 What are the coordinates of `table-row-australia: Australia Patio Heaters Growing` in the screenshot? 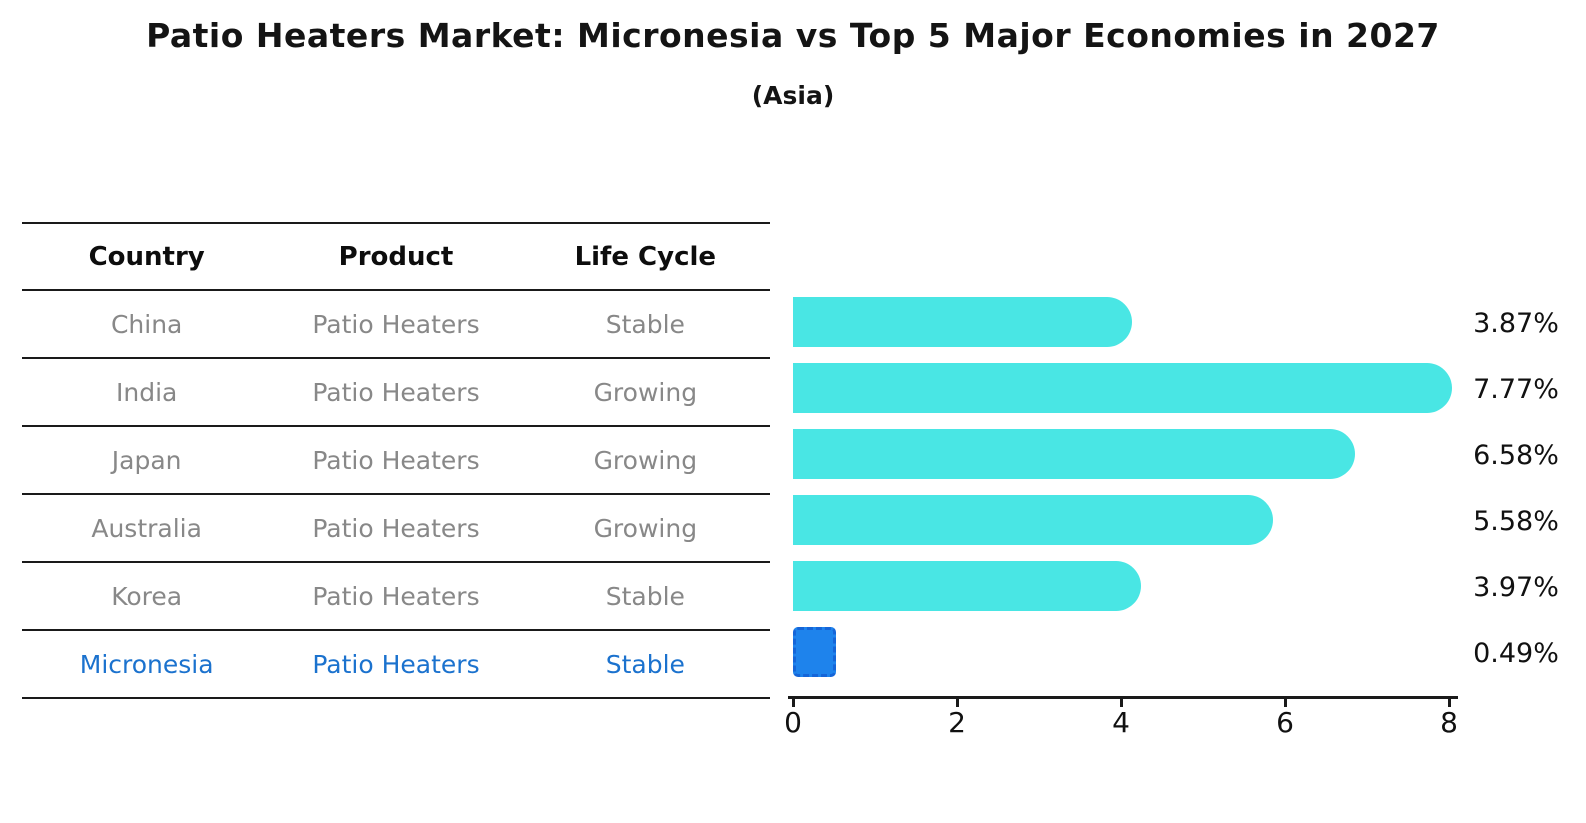 It's located at (396, 529).